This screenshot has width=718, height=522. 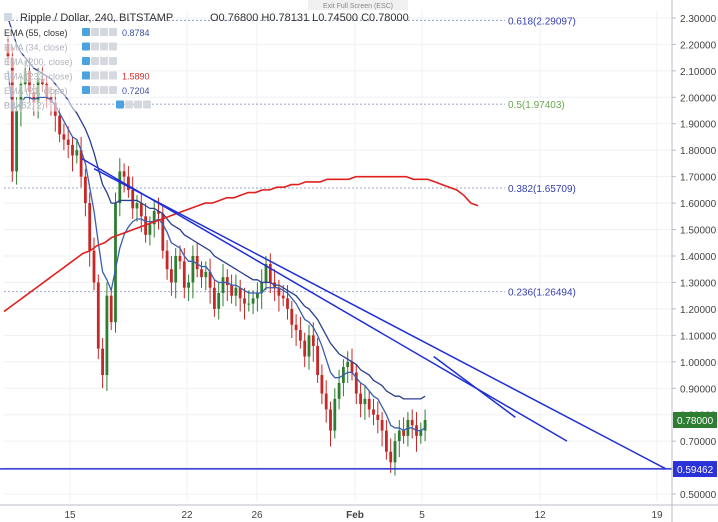 I want to click on x-tick-label: 19, so click(x=657, y=515).